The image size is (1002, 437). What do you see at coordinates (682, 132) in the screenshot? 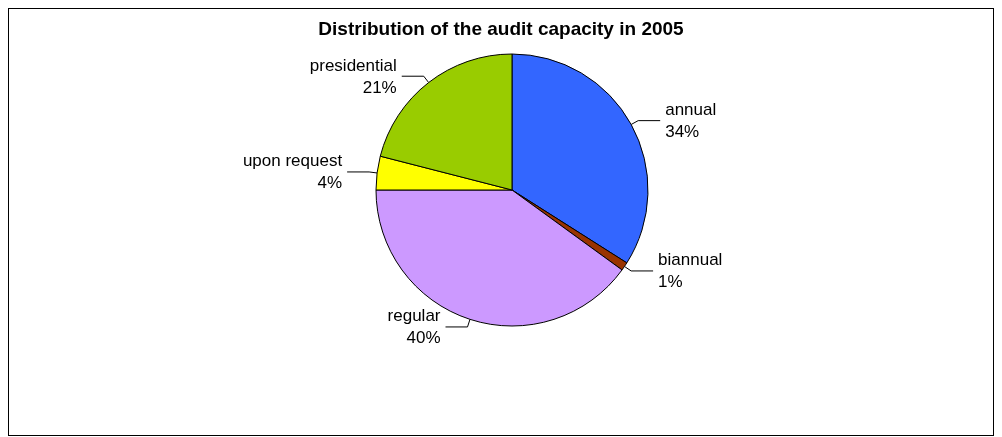
I see `data-label: 34%` at bounding box center [682, 132].